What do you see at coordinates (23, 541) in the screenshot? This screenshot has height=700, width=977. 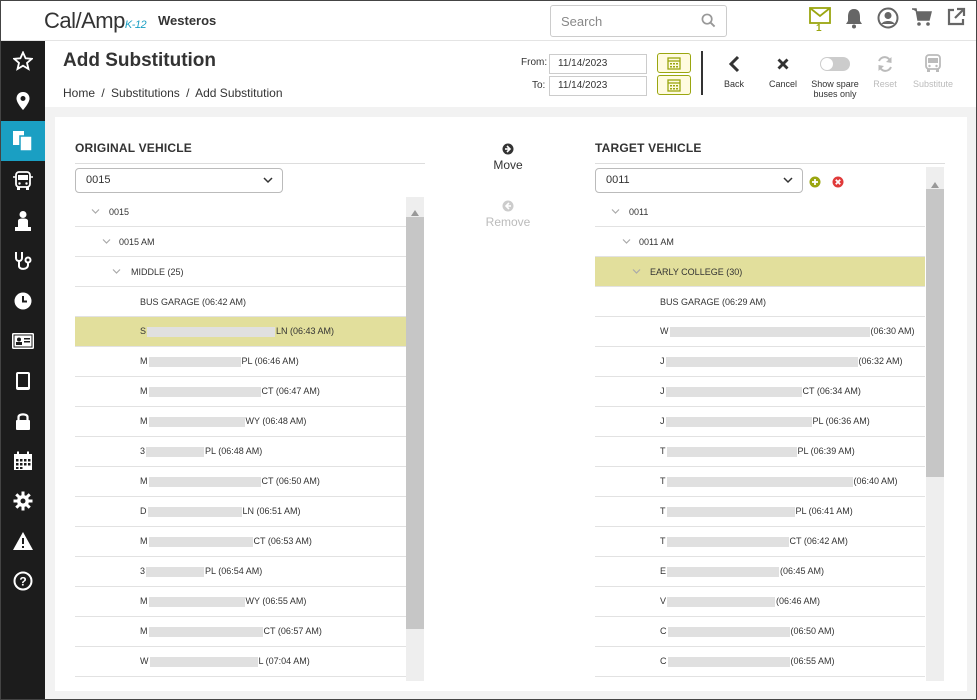 I see `sidebar-item-alerts` at bounding box center [23, 541].